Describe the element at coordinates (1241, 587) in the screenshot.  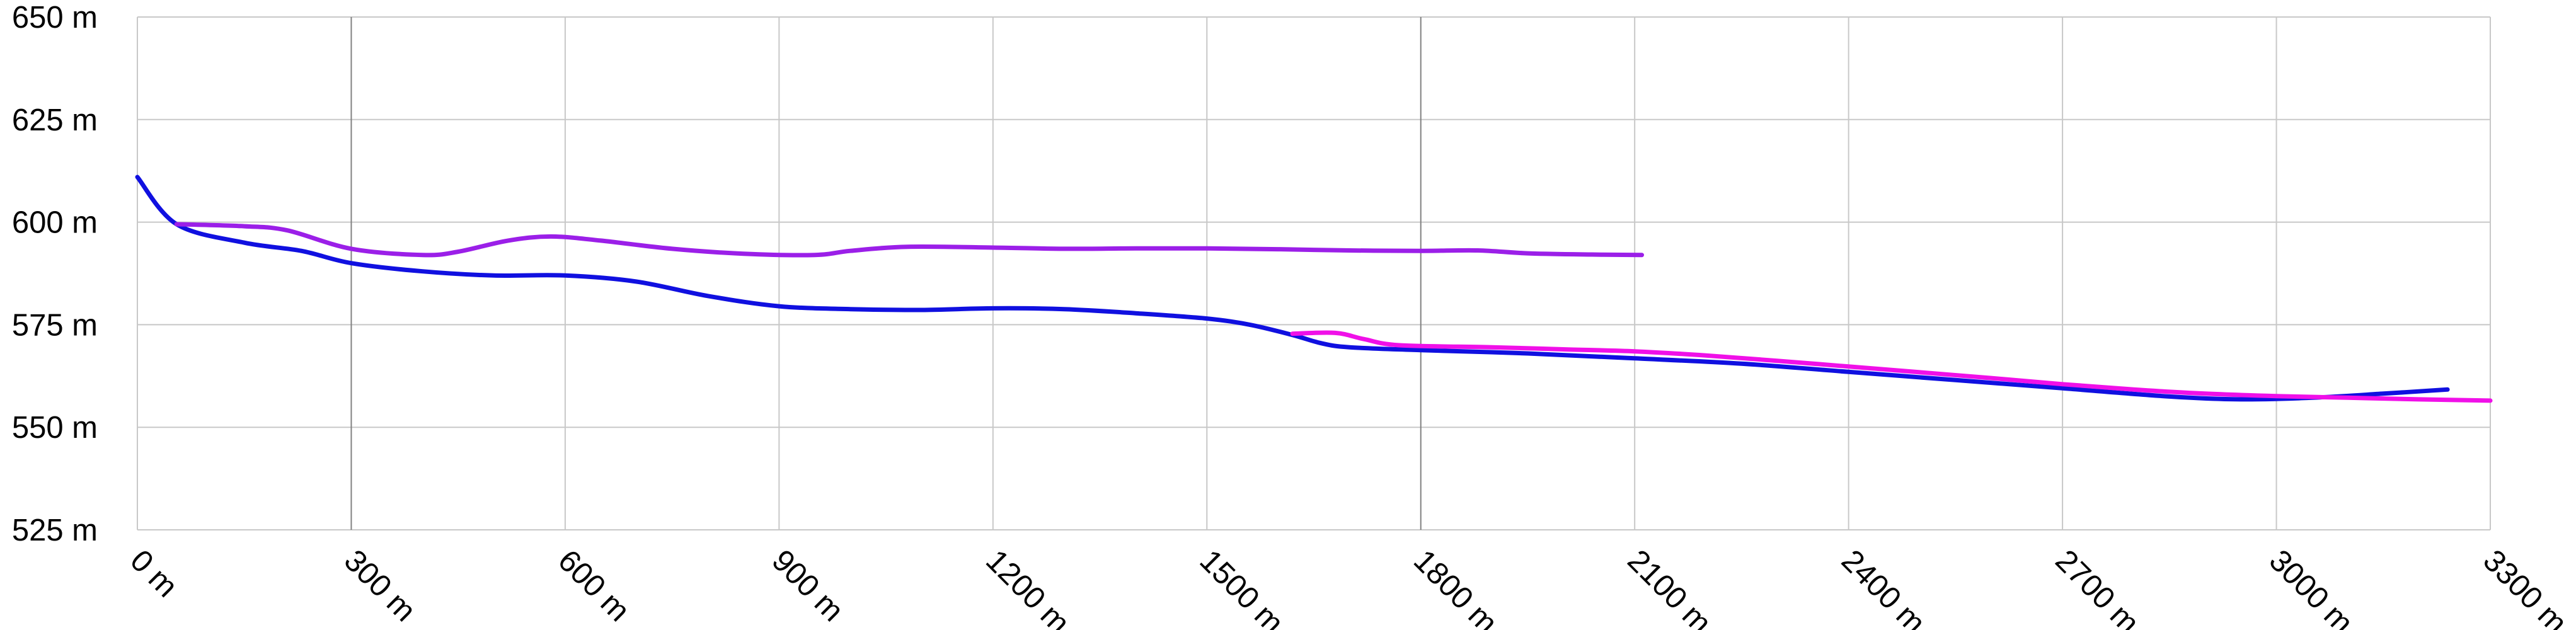
I see `x-tick-label: 1500 m` at that location.